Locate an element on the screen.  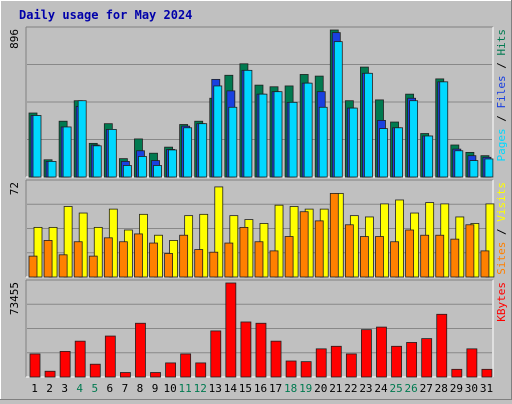
x-tick-label: 18 is located at coordinates (290, 388).